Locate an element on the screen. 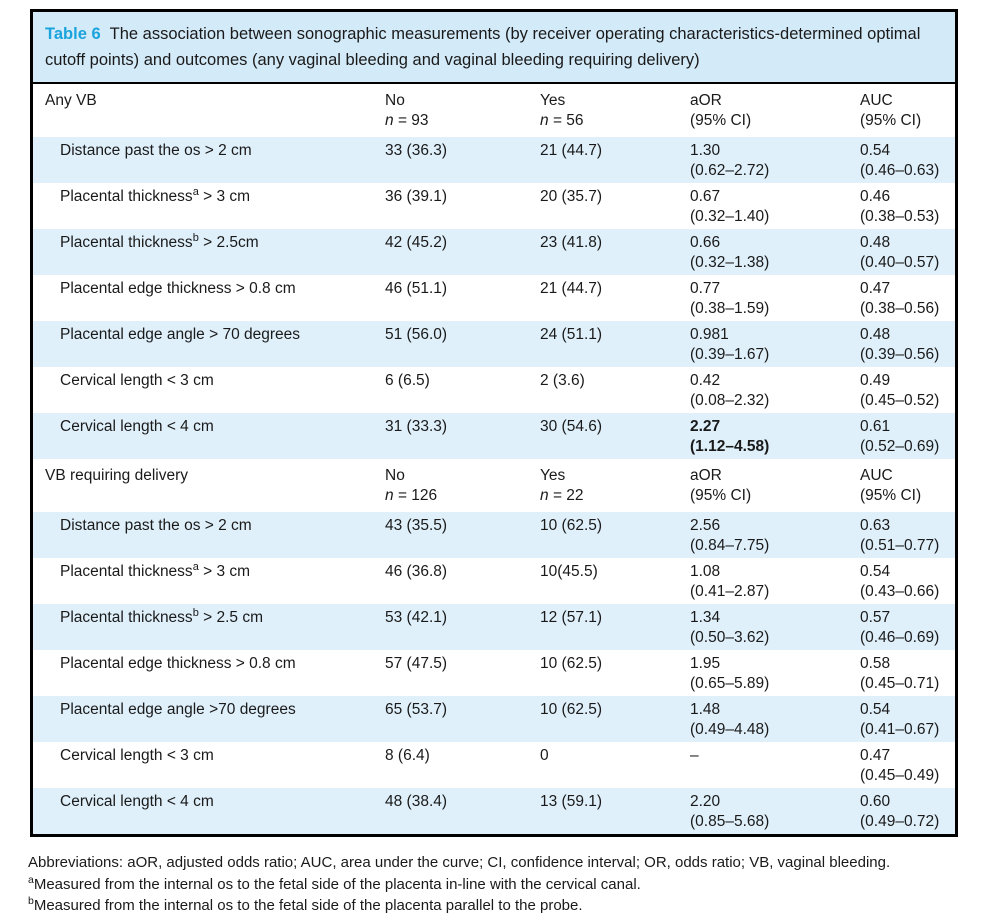 The image size is (991, 917). aor-value: – is located at coordinates (694, 755).